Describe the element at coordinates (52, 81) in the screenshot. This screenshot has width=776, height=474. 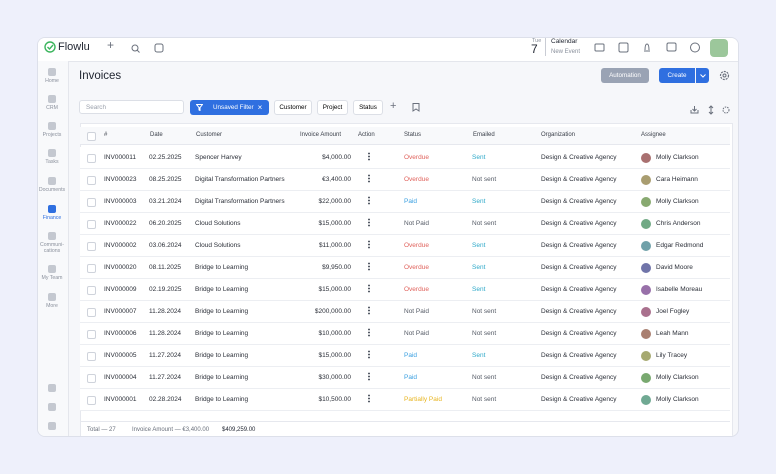
I see `sidebar-label: Home` at that location.